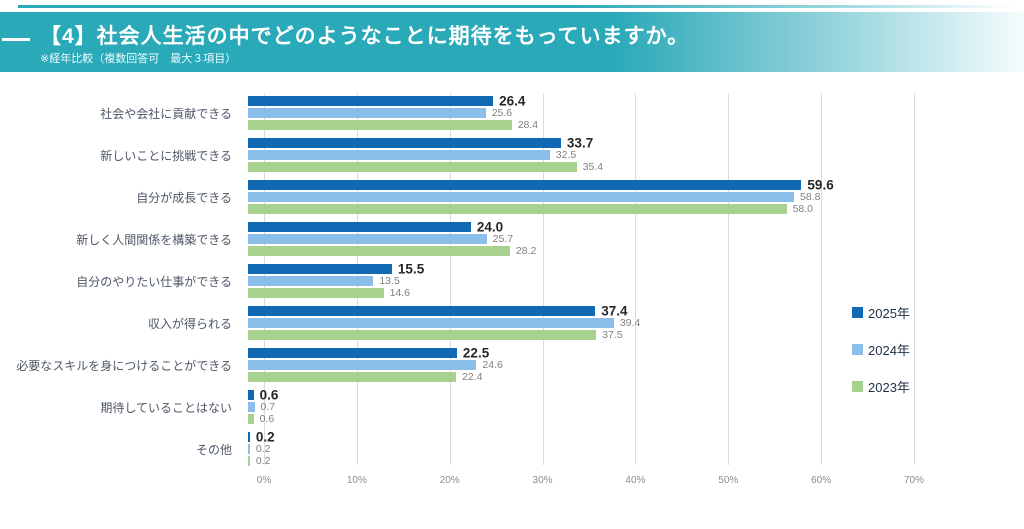 This screenshot has width=1024, height=529. Describe the element at coordinates (581, 227) in the screenshot. I see `bar-line: 24.0` at that location.